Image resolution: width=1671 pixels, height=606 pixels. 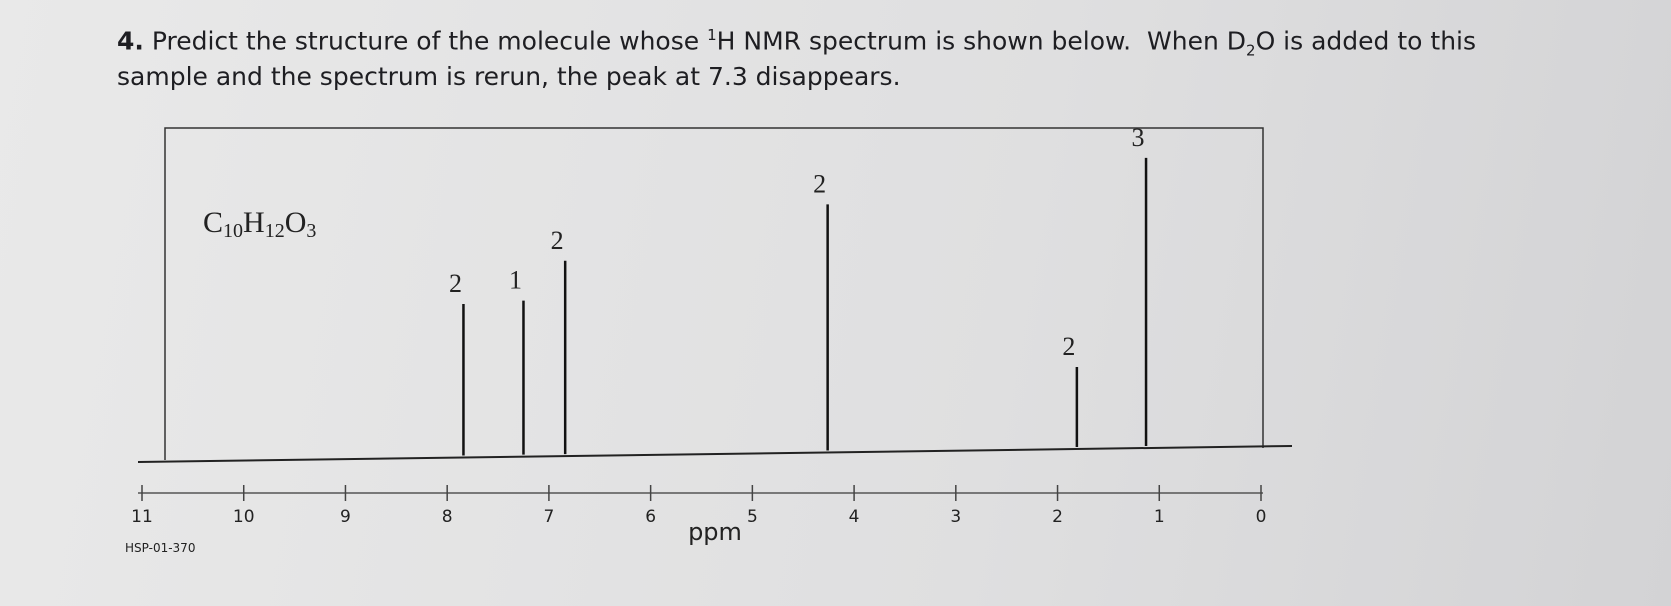 I want to click on integration-label: 3, so click(x=1138, y=137).